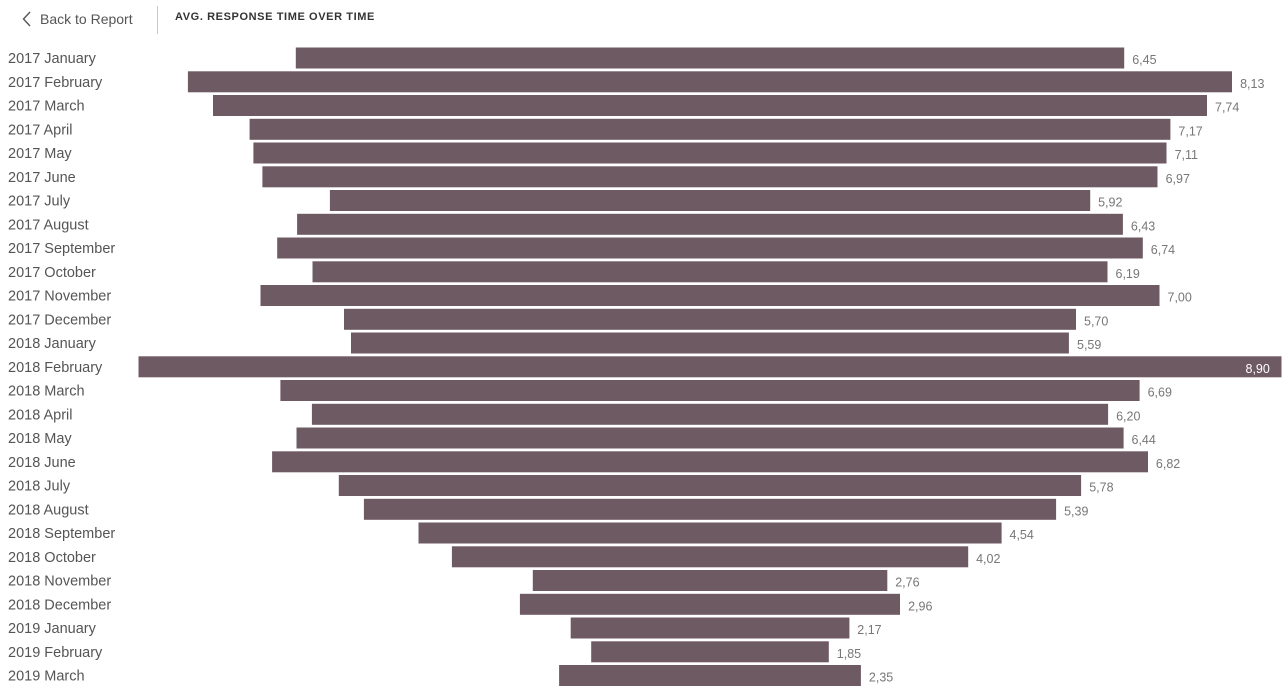  What do you see at coordinates (39, 202) in the screenshot?
I see `category-label: 2017 July` at bounding box center [39, 202].